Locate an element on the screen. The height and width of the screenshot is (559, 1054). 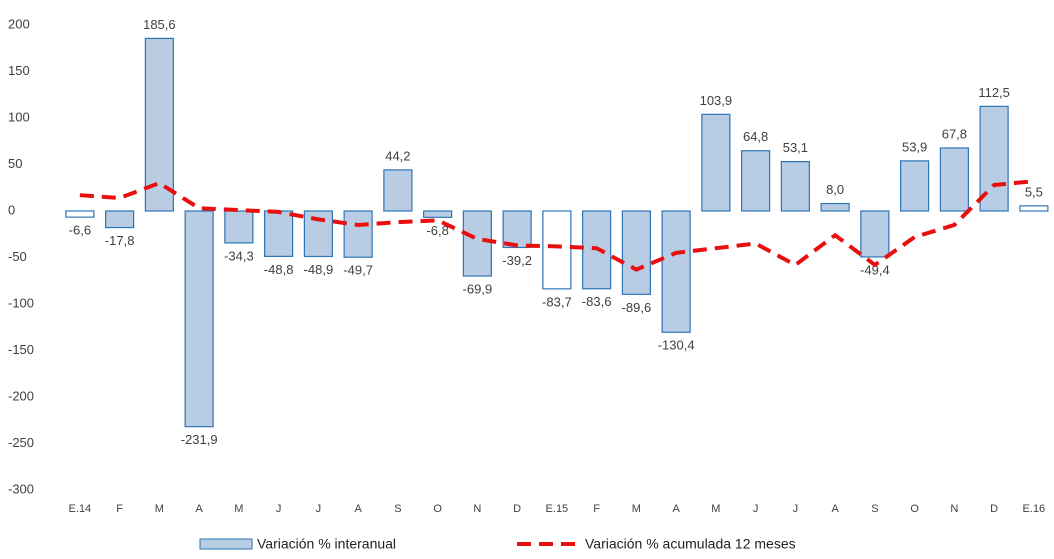
data-label: -69,9 is located at coordinates (478, 288).